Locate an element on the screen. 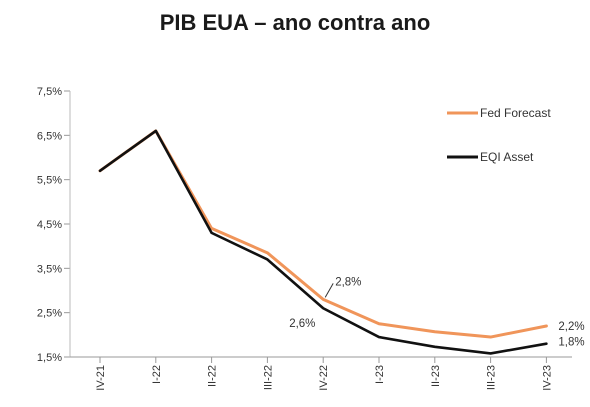  y-tick-label: 6,5% is located at coordinates (49, 136).